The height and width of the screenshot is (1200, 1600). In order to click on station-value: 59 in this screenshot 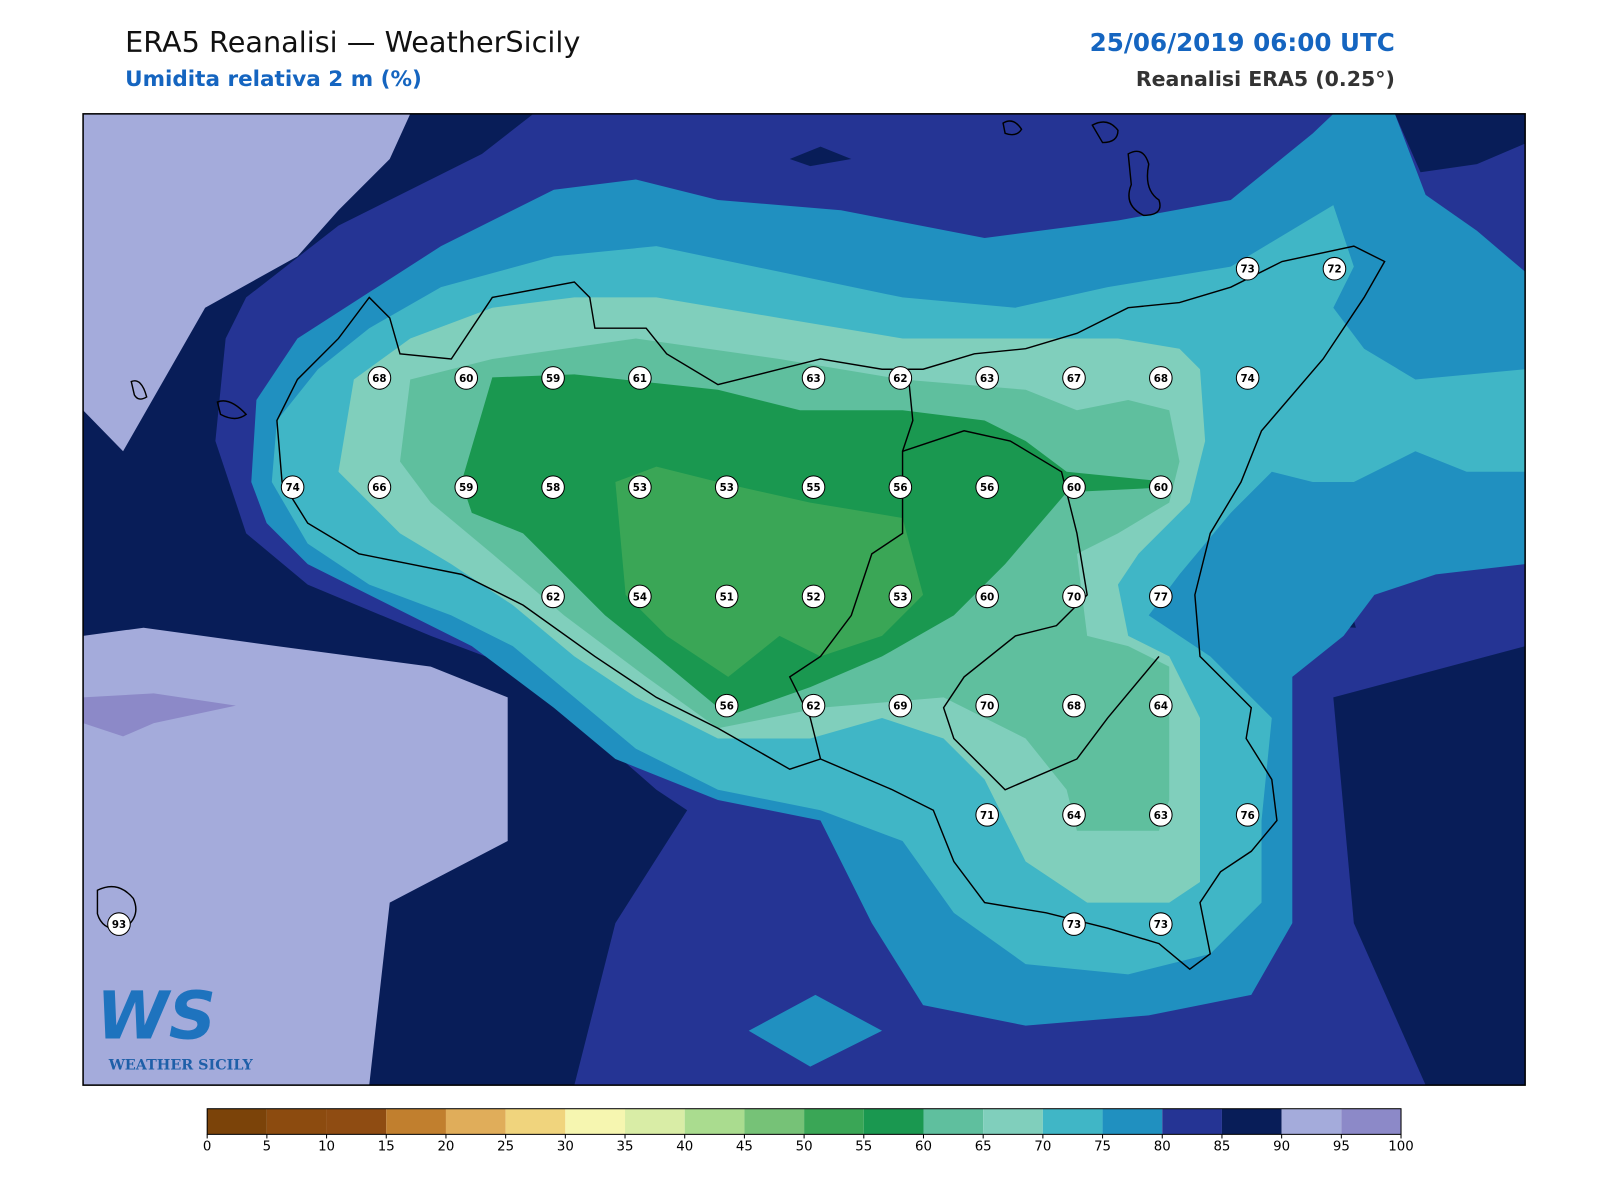, I will do `click(466, 488)`.